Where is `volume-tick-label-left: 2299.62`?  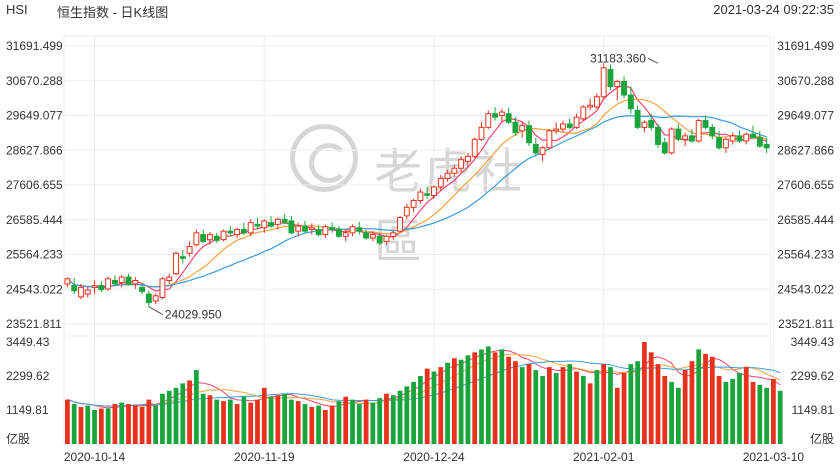 volume-tick-label-left: 2299.62 is located at coordinates (28, 376).